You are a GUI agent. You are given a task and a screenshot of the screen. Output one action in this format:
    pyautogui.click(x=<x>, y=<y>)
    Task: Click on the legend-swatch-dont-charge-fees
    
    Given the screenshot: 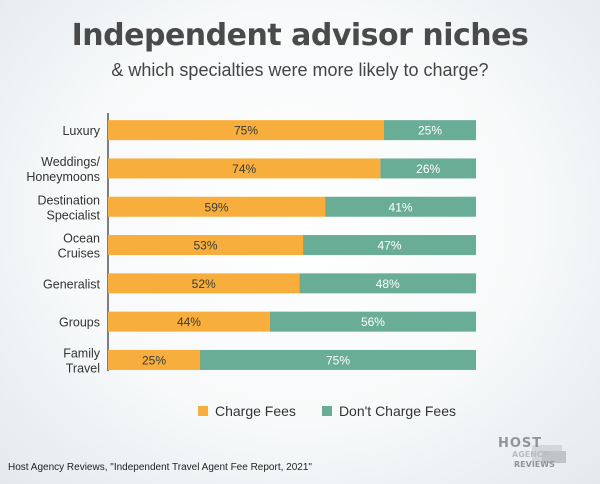 What is the action you would take?
    pyautogui.click(x=326, y=411)
    